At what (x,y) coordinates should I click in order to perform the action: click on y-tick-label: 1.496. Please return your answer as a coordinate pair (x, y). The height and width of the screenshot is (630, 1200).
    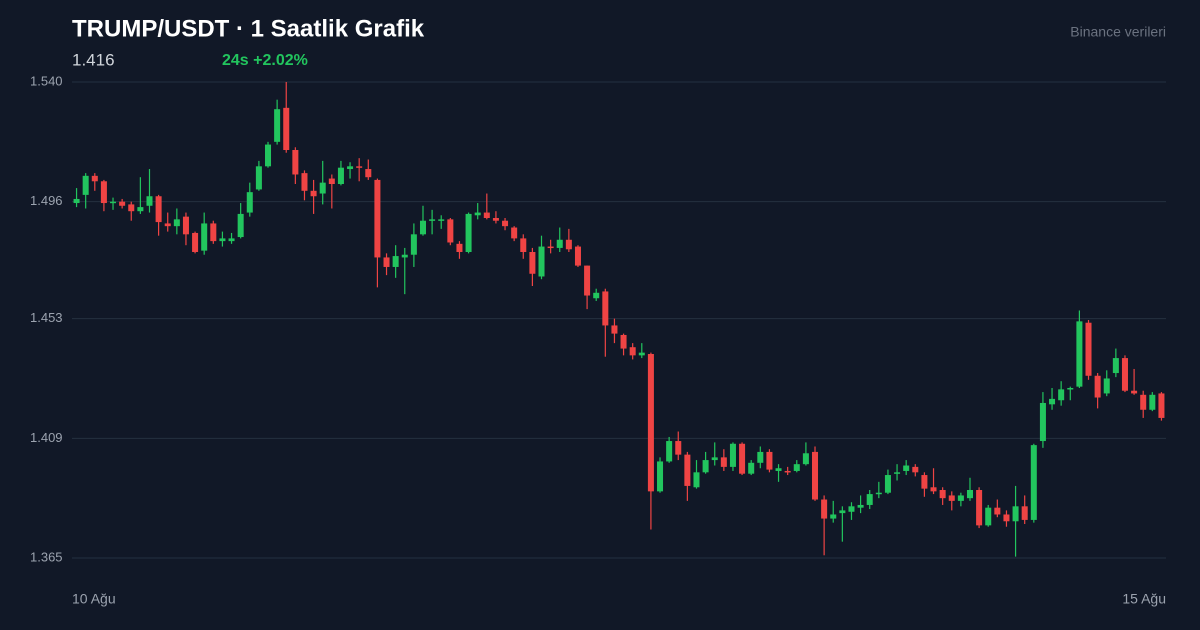
    Looking at the image, I should click on (46, 200).